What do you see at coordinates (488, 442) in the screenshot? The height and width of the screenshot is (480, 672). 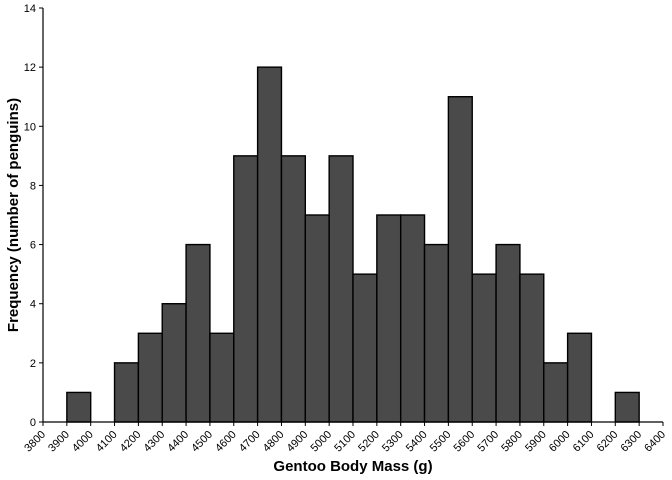 I see `x-tick-label: 5700` at bounding box center [488, 442].